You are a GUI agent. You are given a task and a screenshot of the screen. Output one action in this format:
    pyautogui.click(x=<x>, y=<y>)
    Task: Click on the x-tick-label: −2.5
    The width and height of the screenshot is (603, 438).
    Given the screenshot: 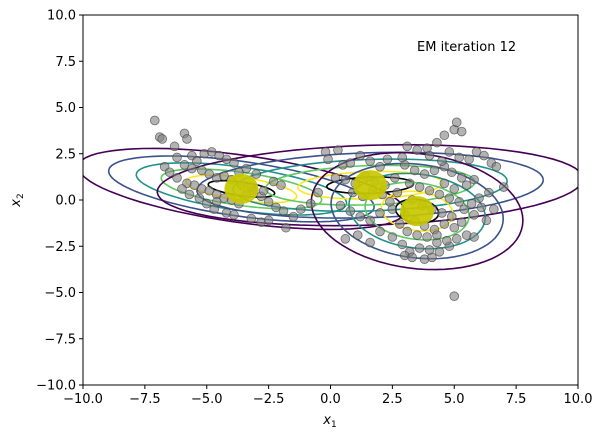 What is the action you would take?
    pyautogui.click(x=269, y=399)
    